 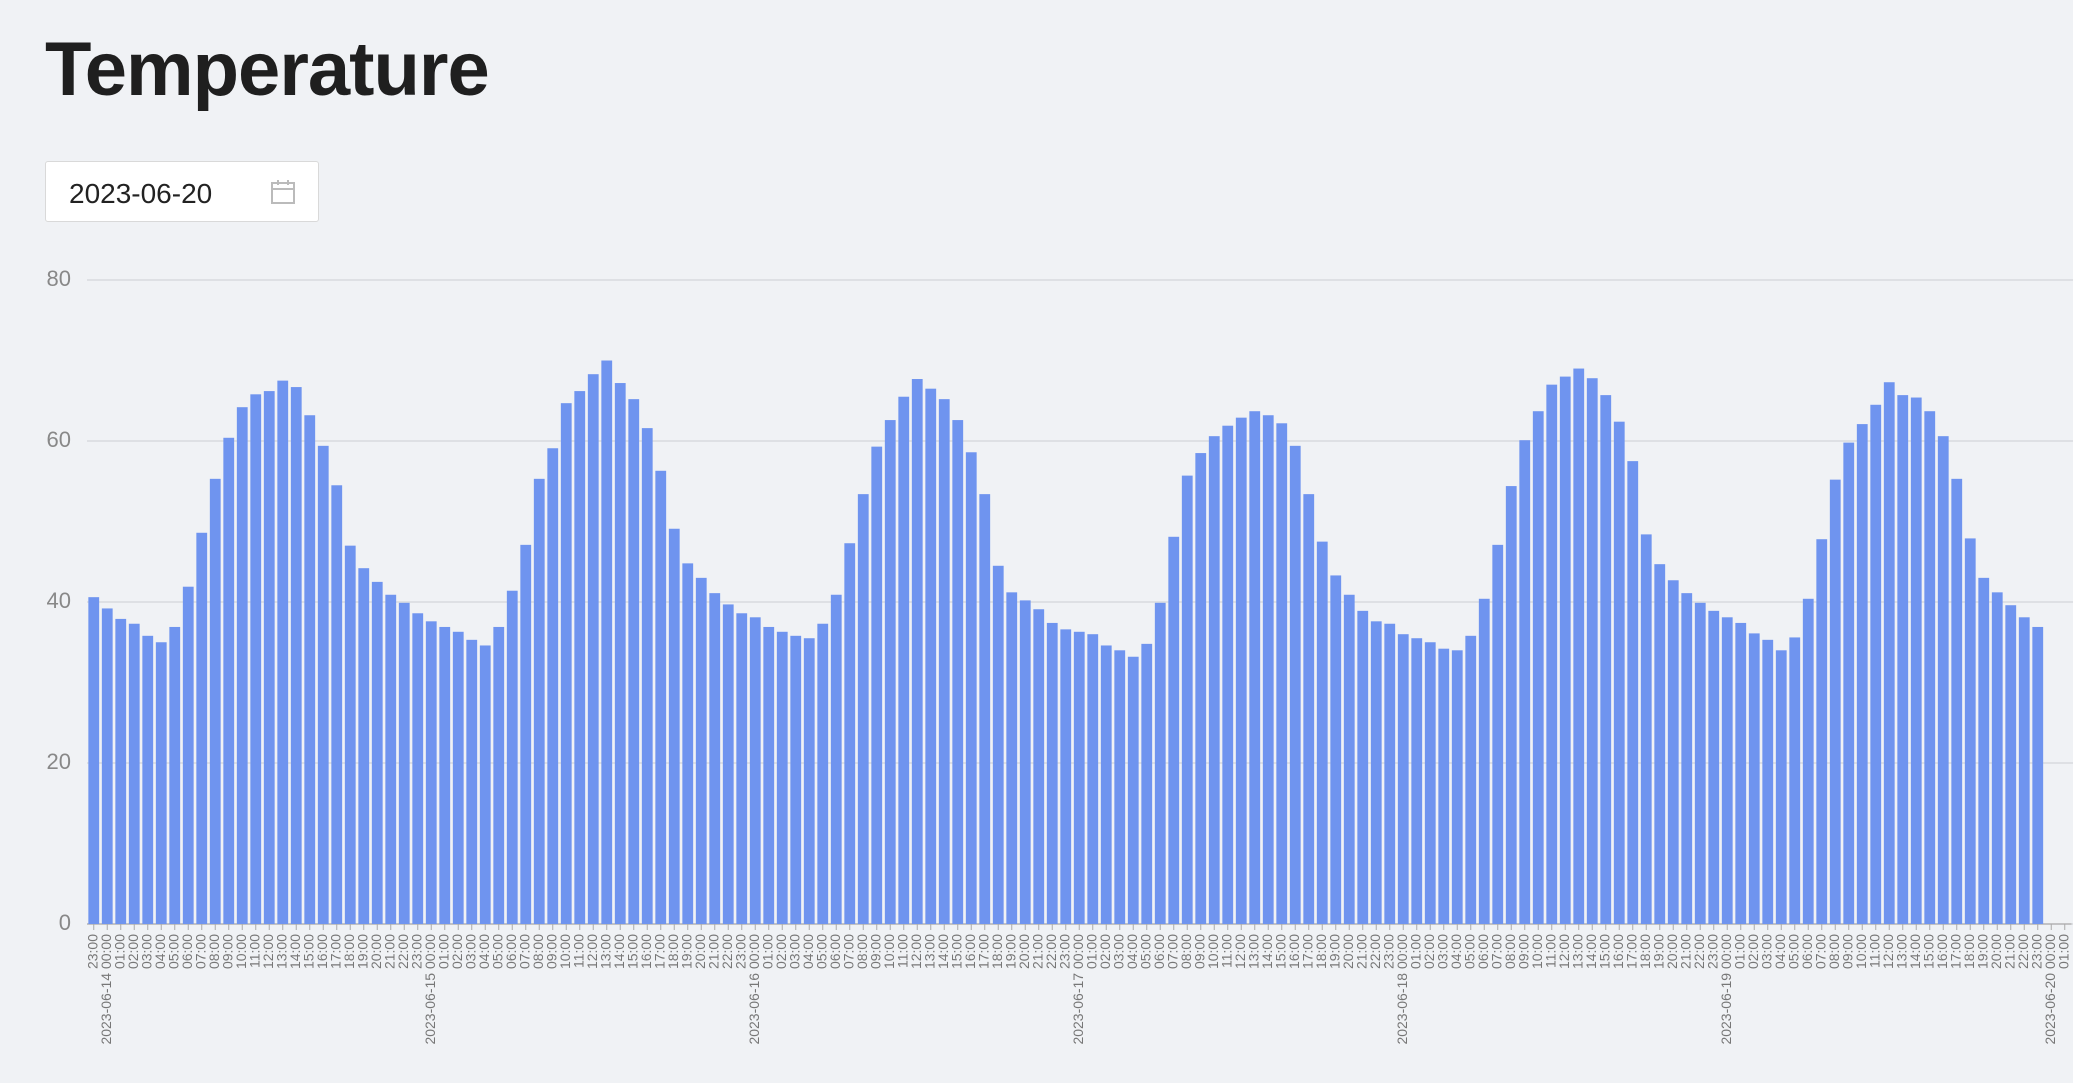 I want to click on x-tick-label: 2023-06-20 00:00, so click(x=2050, y=989).